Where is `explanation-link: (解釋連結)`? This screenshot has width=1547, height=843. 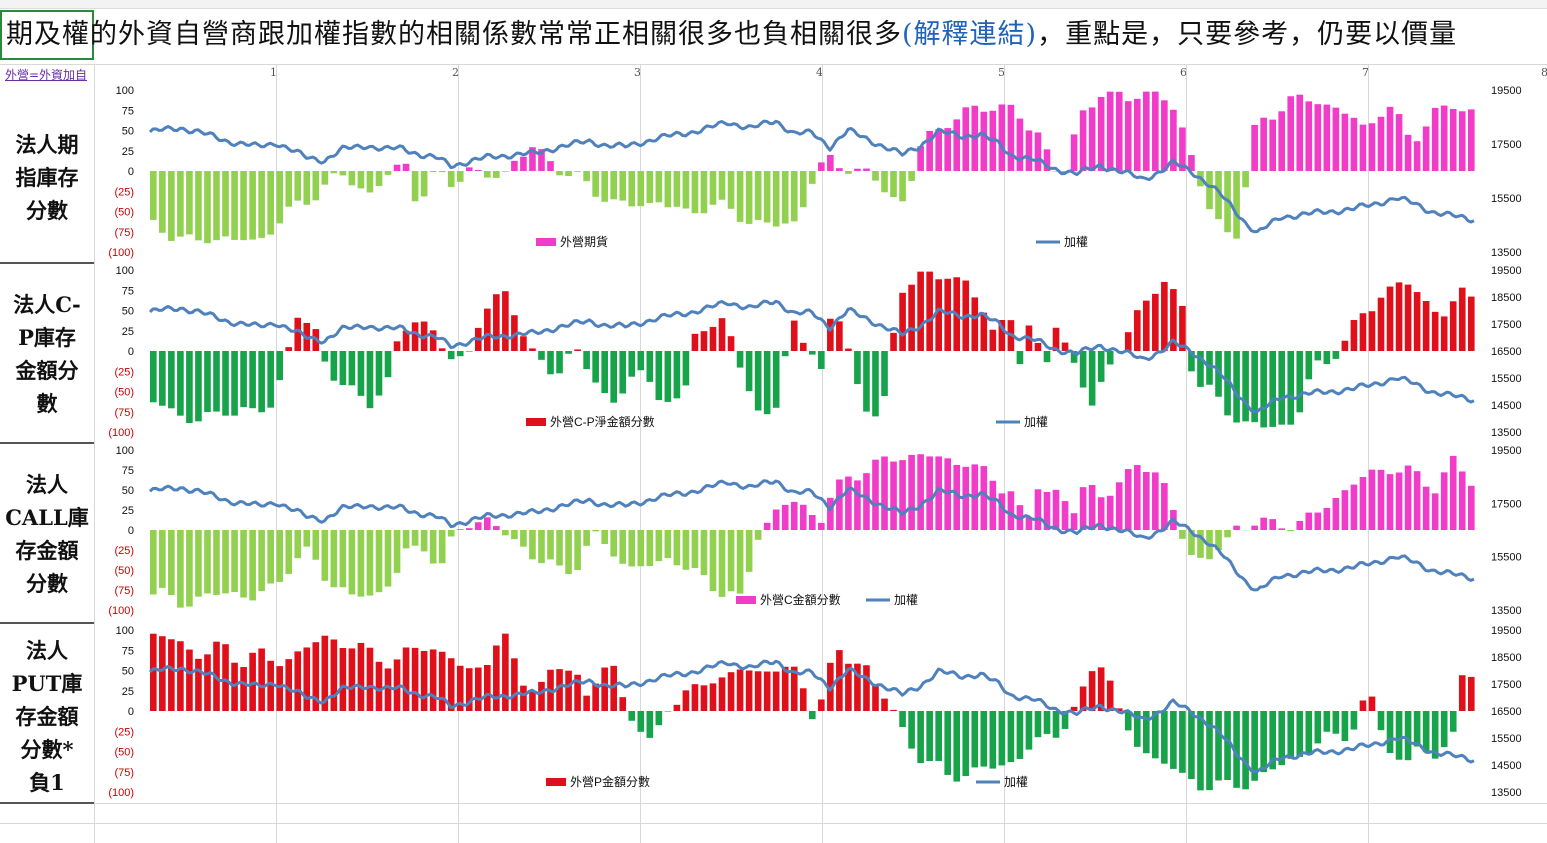
explanation-link: (解釋連結) is located at coordinates (970, 34).